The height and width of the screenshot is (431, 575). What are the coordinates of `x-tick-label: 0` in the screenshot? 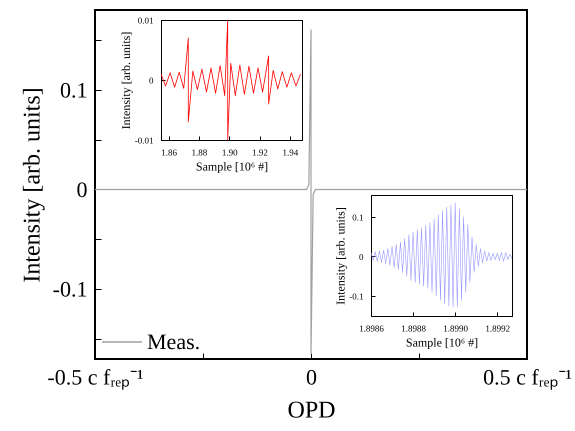 It's located at (311, 377).